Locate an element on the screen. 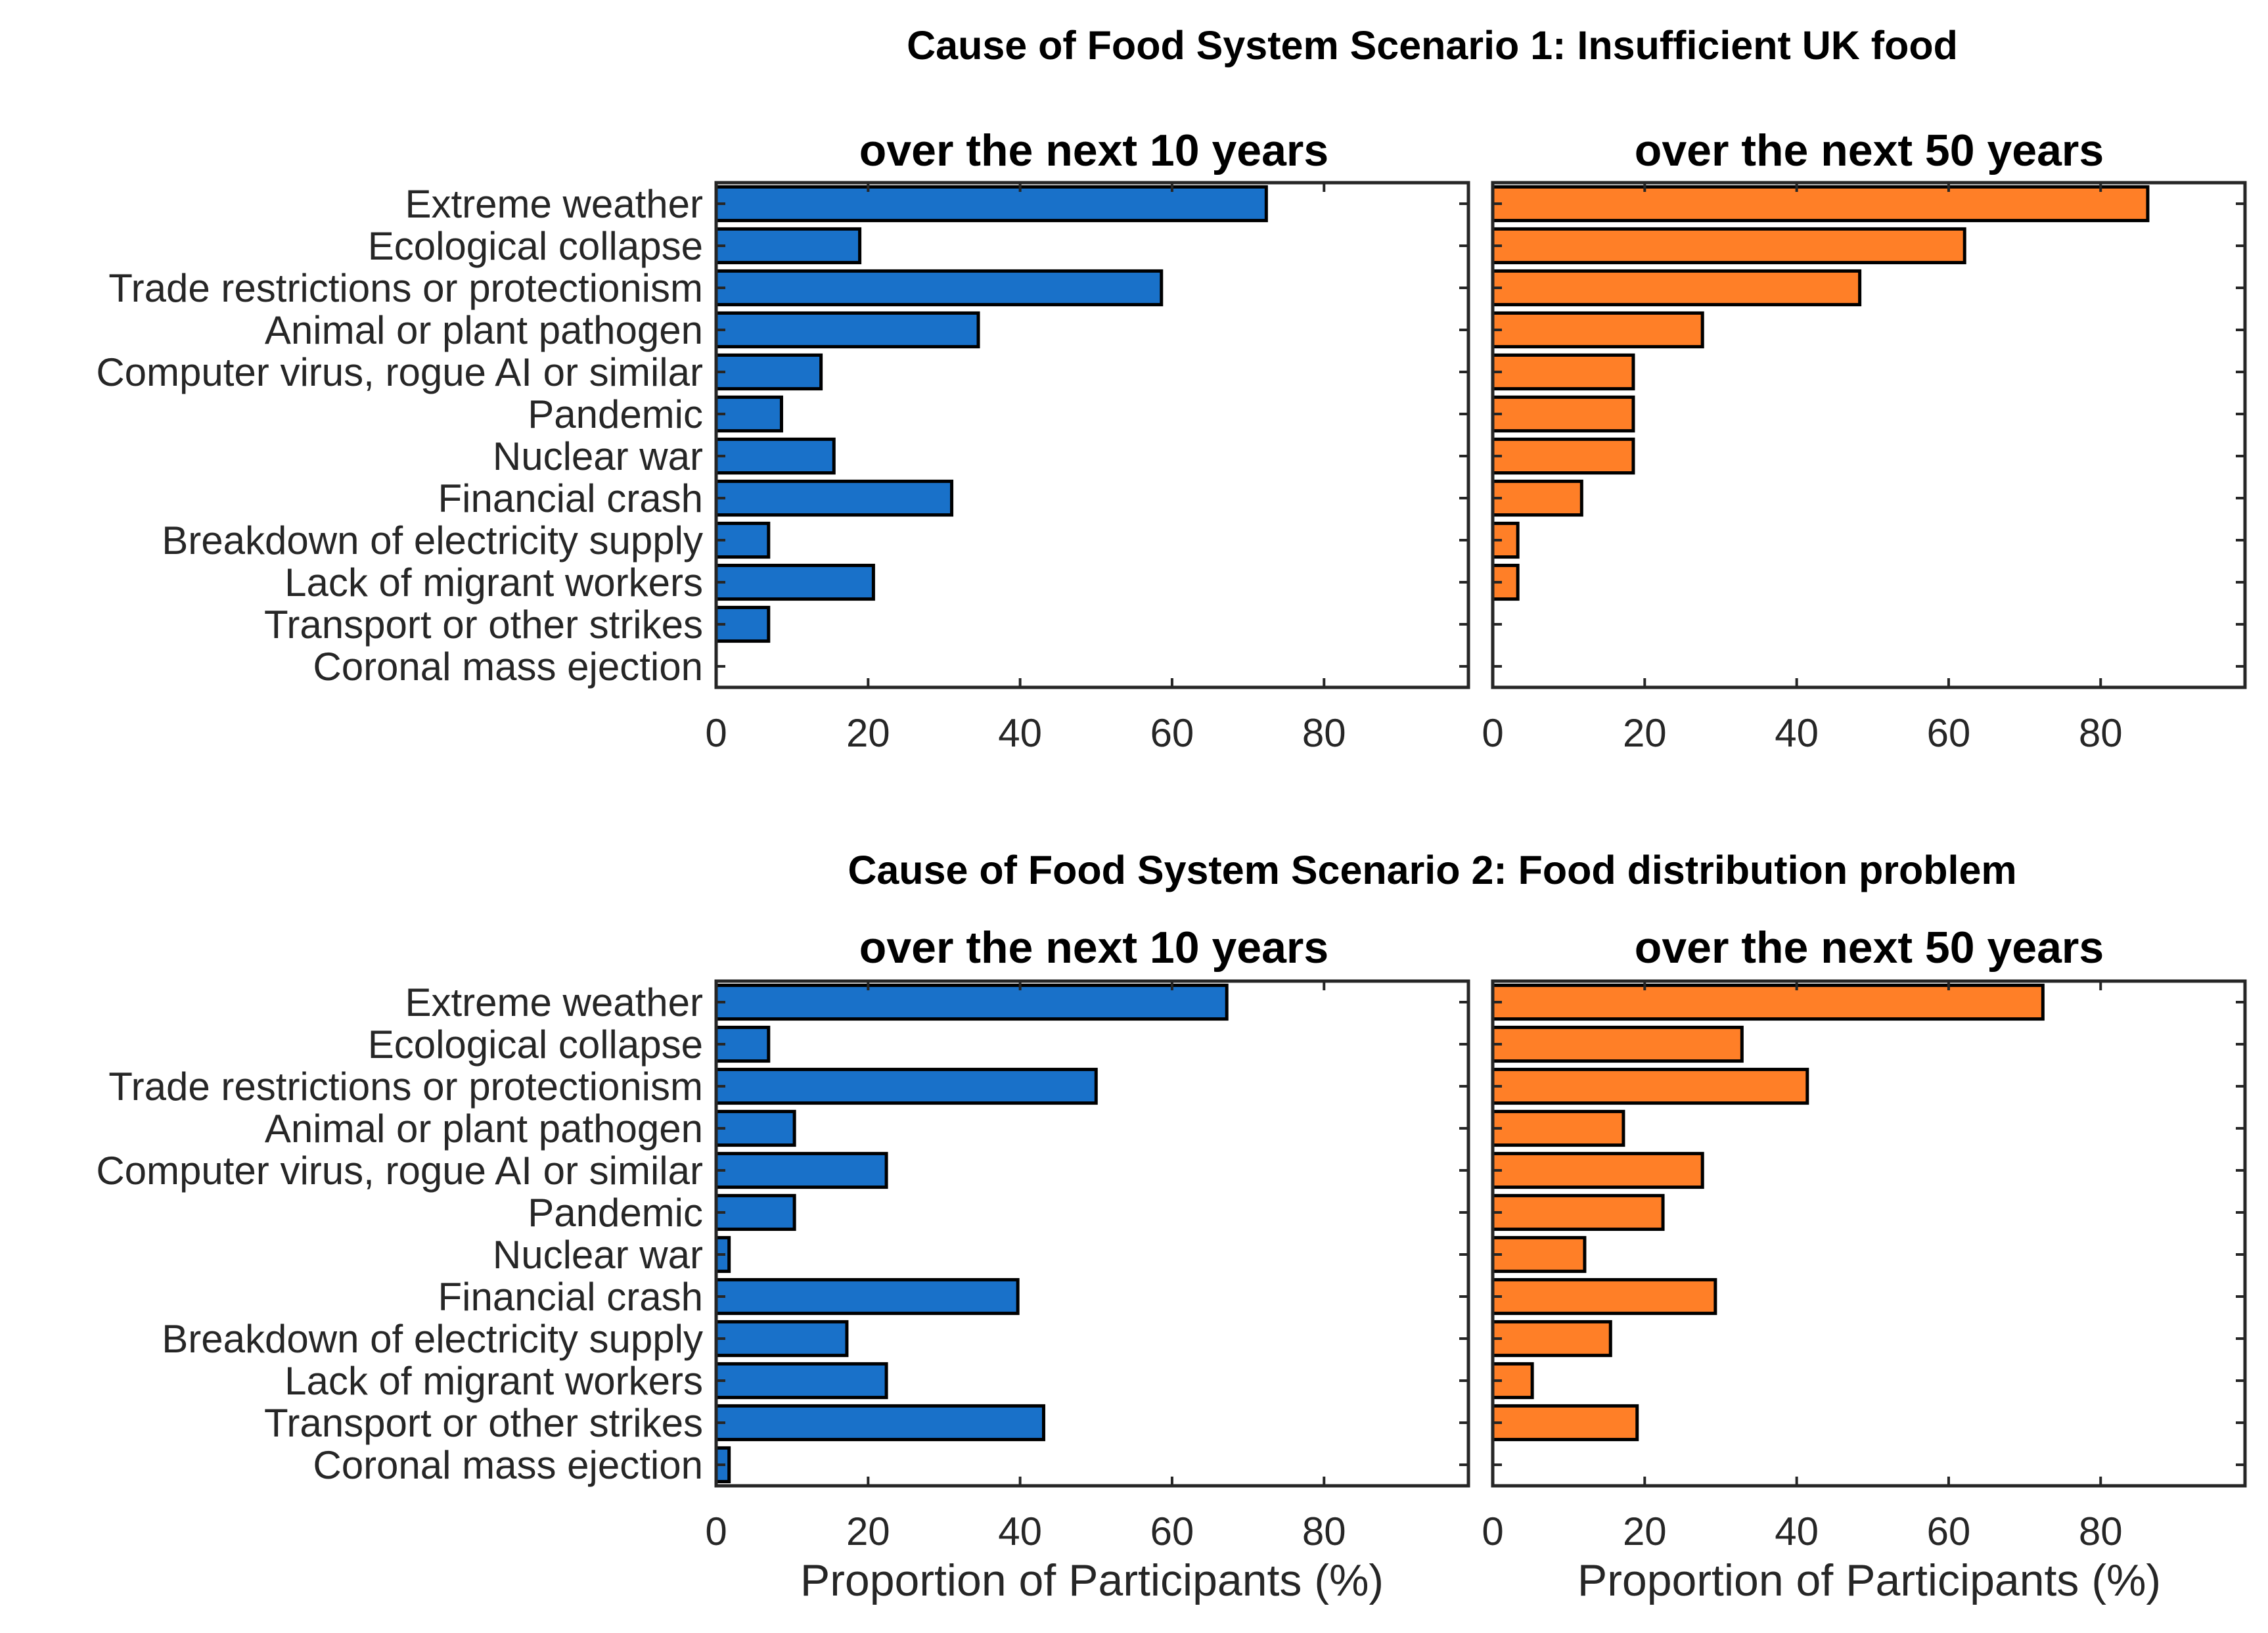  category-label: Computer virus, rogue AI or similar is located at coordinates (399, 372).